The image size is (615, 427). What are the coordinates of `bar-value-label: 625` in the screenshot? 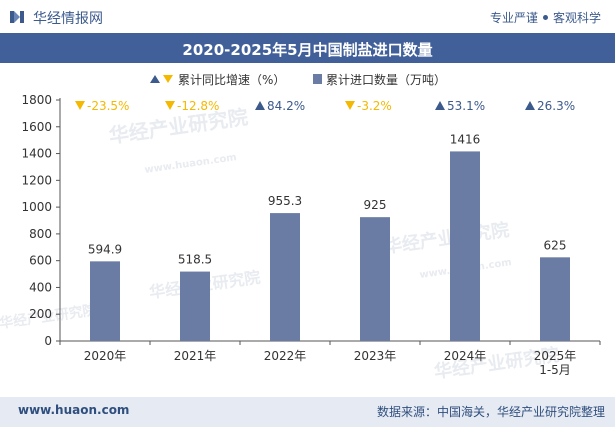 It's located at (555, 245).